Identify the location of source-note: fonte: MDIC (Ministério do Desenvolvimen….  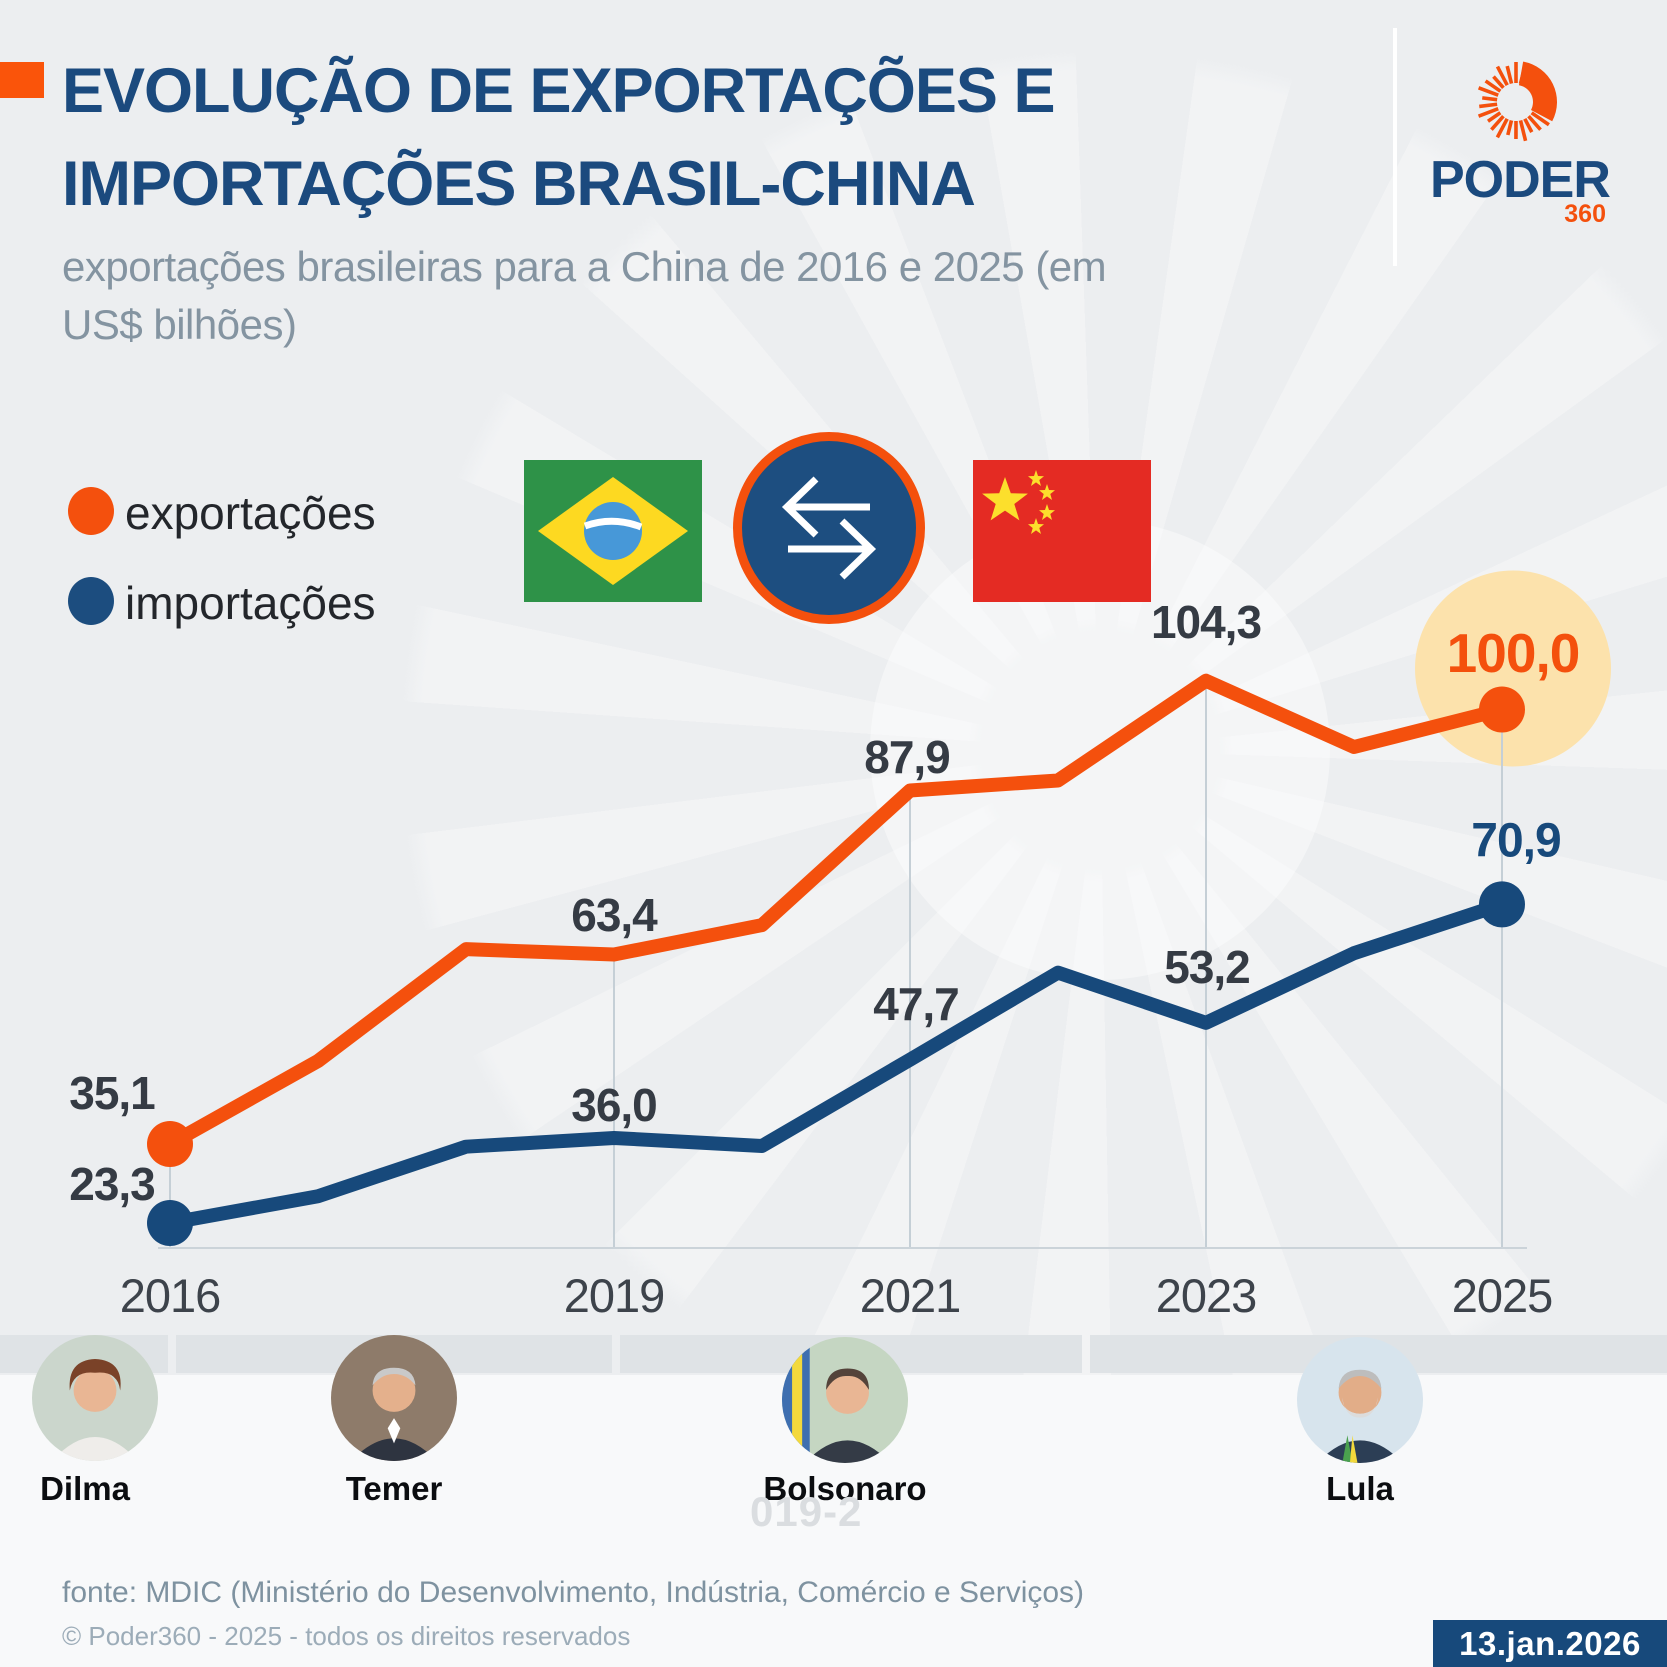
(573, 1592).